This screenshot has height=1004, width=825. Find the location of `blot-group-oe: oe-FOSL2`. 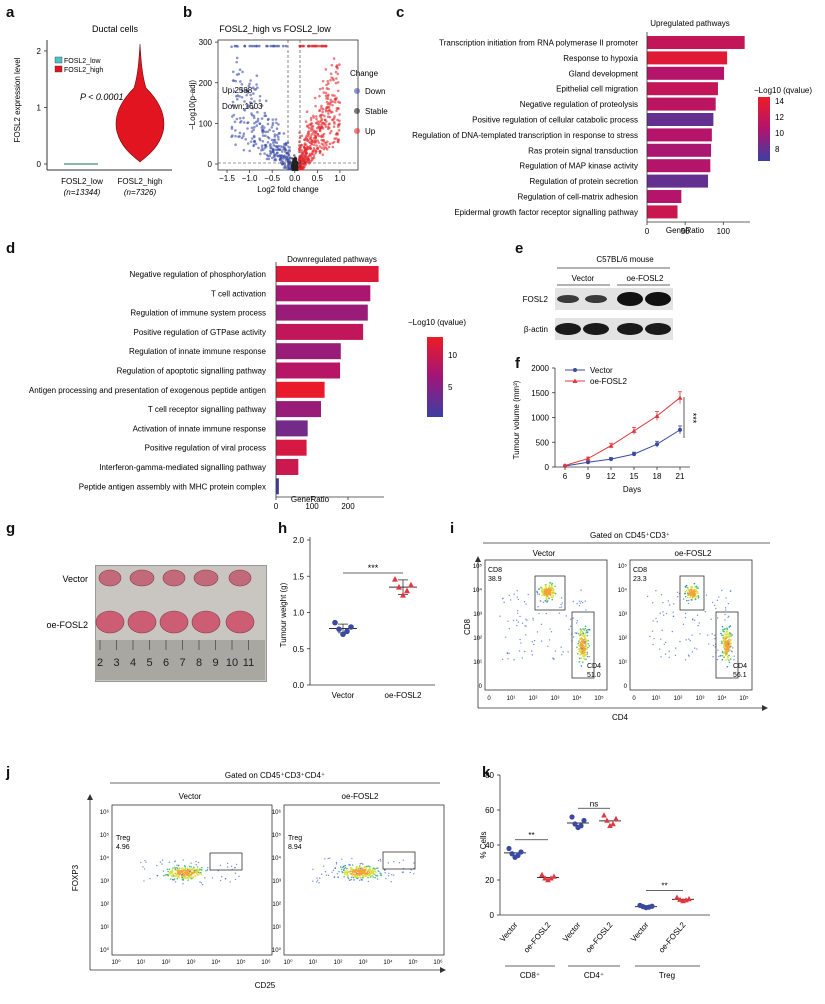

blot-group-oe: oe-FOSL2 is located at coordinates (645, 278).